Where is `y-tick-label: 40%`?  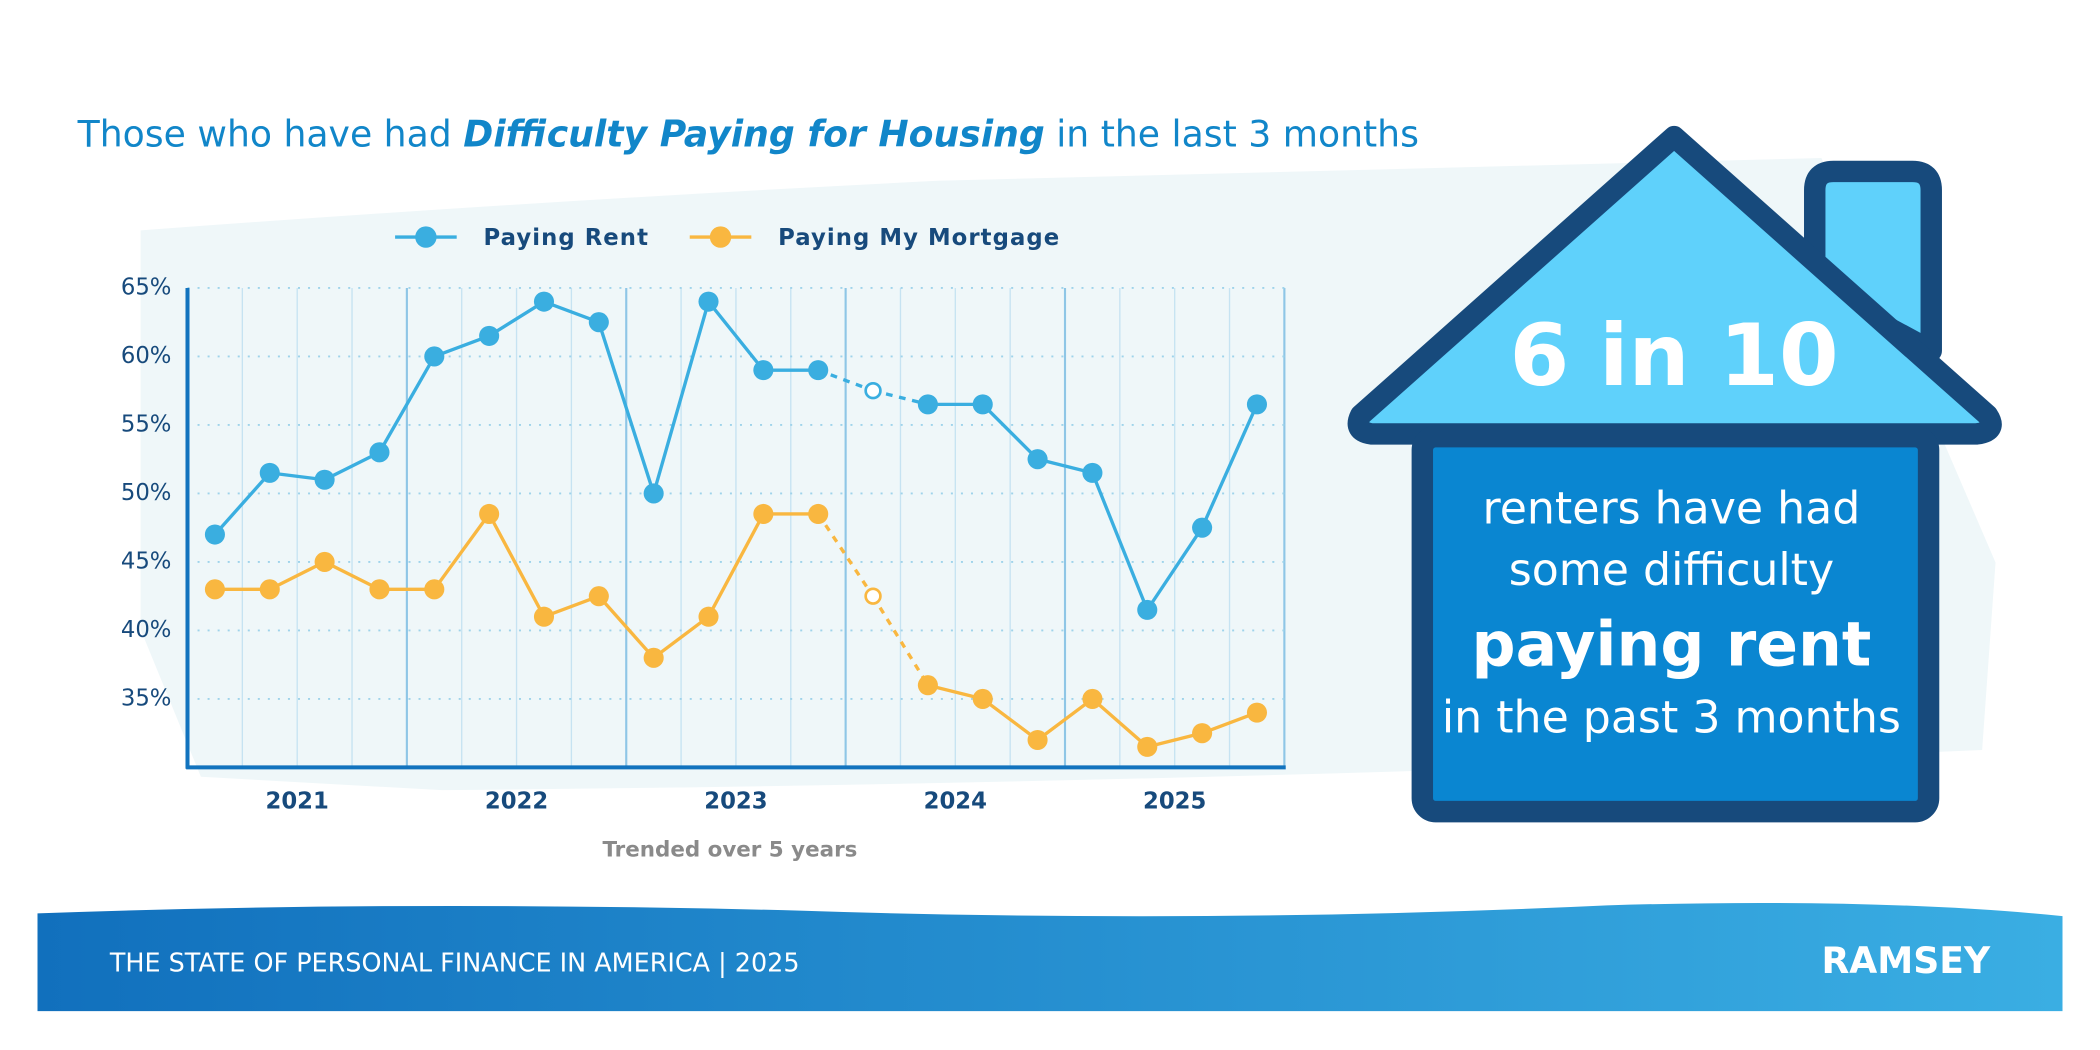
y-tick-label: 40% is located at coordinates (146, 630).